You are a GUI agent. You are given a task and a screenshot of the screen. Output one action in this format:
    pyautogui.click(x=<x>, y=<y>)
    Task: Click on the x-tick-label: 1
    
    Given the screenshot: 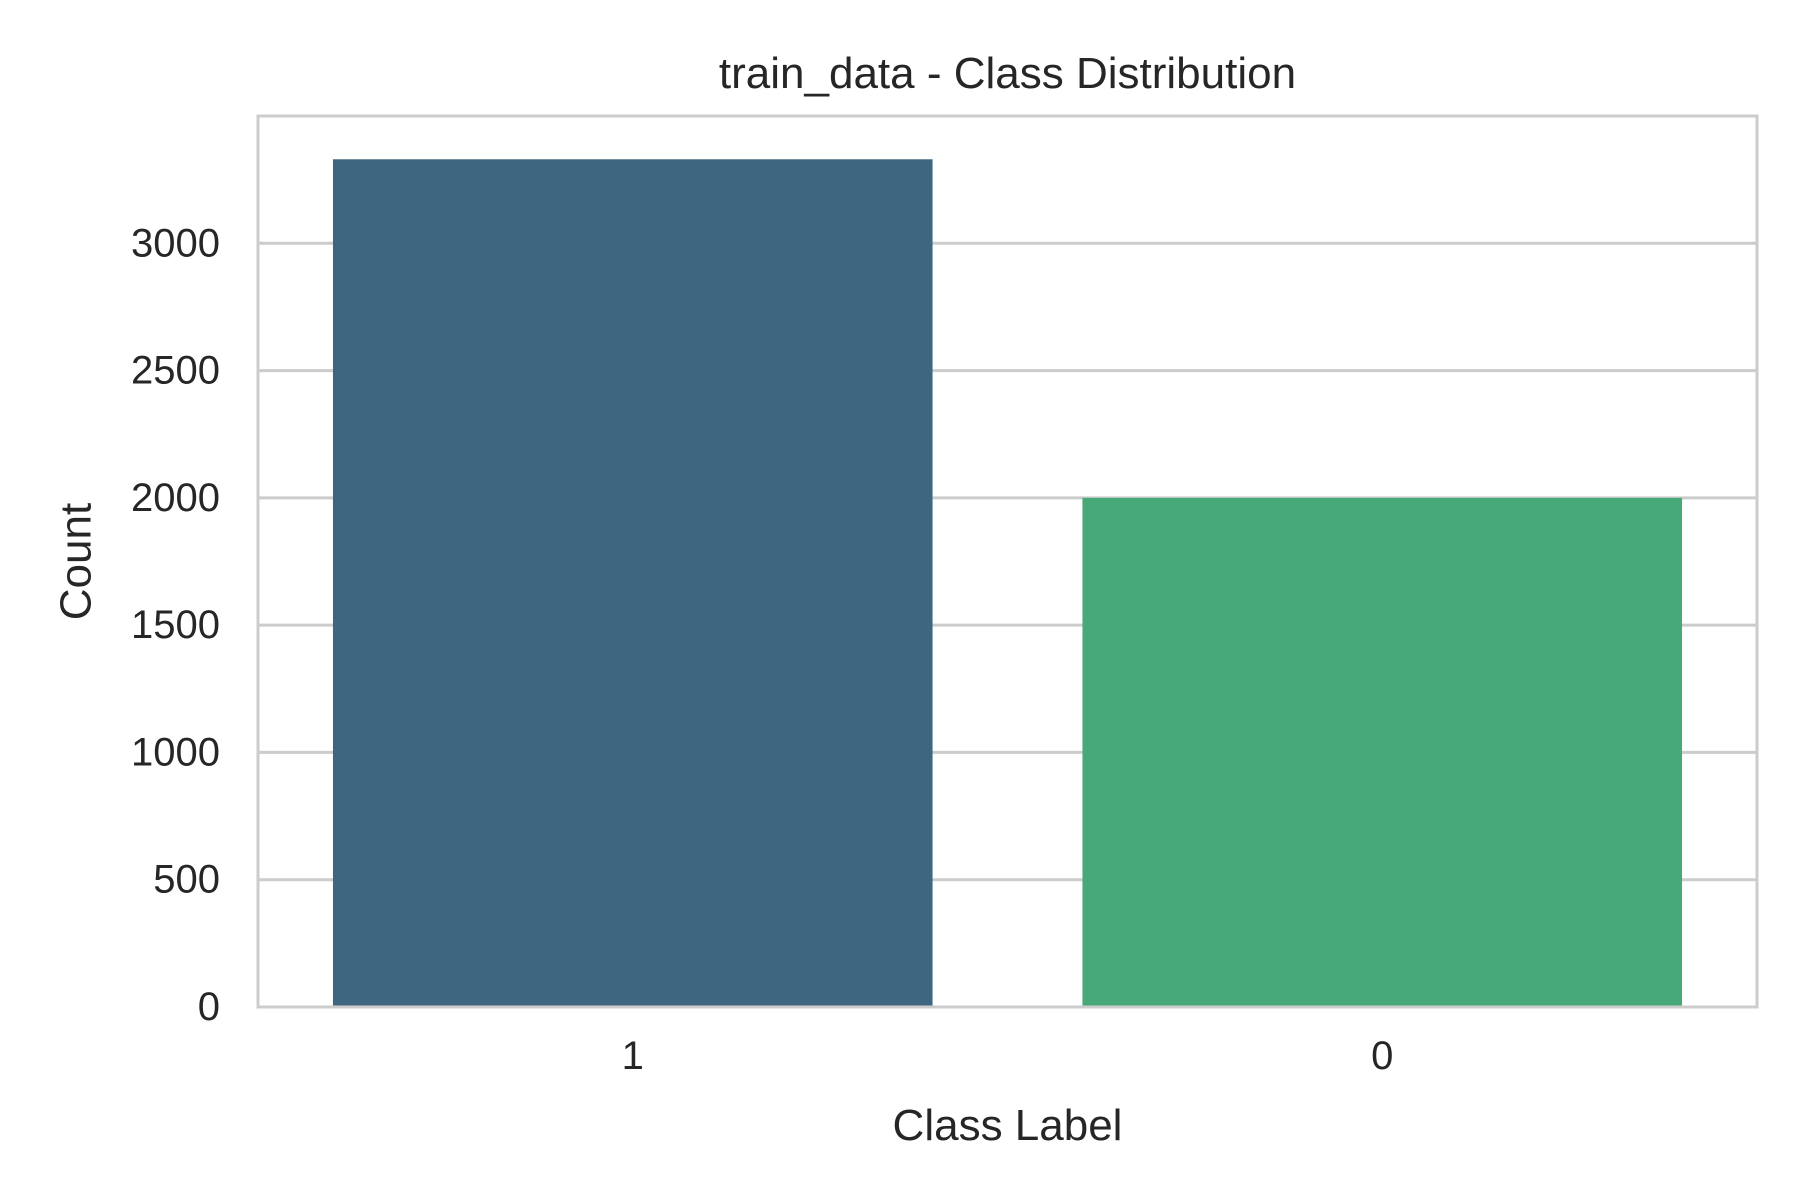 What is the action you would take?
    pyautogui.click(x=633, y=1056)
    